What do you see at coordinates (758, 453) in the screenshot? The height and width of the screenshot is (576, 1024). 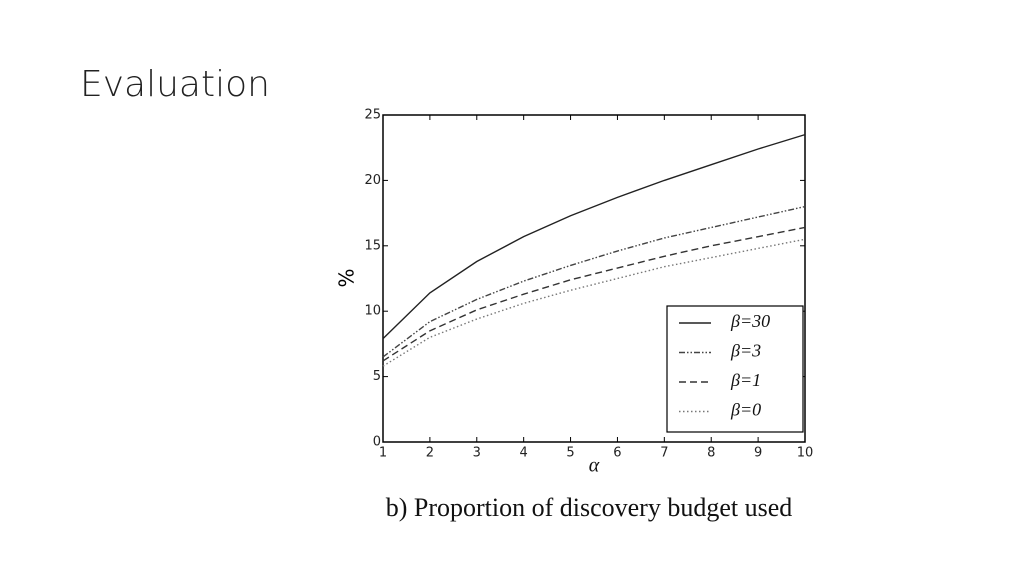 I see `x-tick-label: 9` at bounding box center [758, 453].